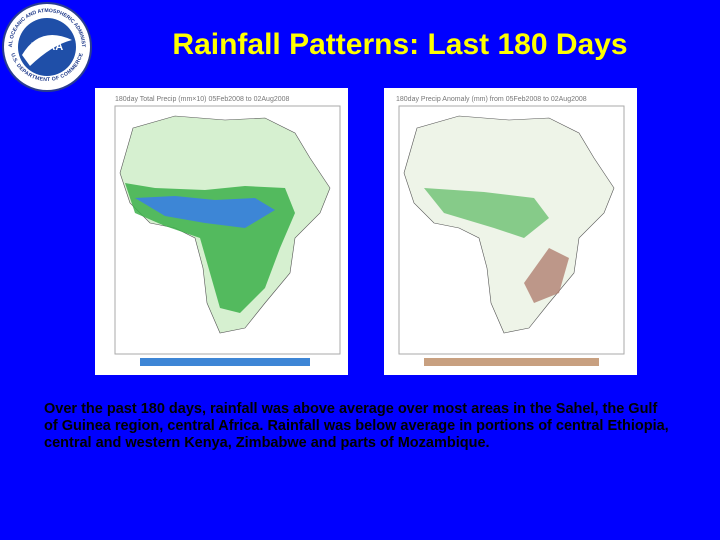 The image size is (720, 540). What do you see at coordinates (400, 44) in the screenshot?
I see `slide-title: Rainfall Patterns: Last 180 Days` at bounding box center [400, 44].